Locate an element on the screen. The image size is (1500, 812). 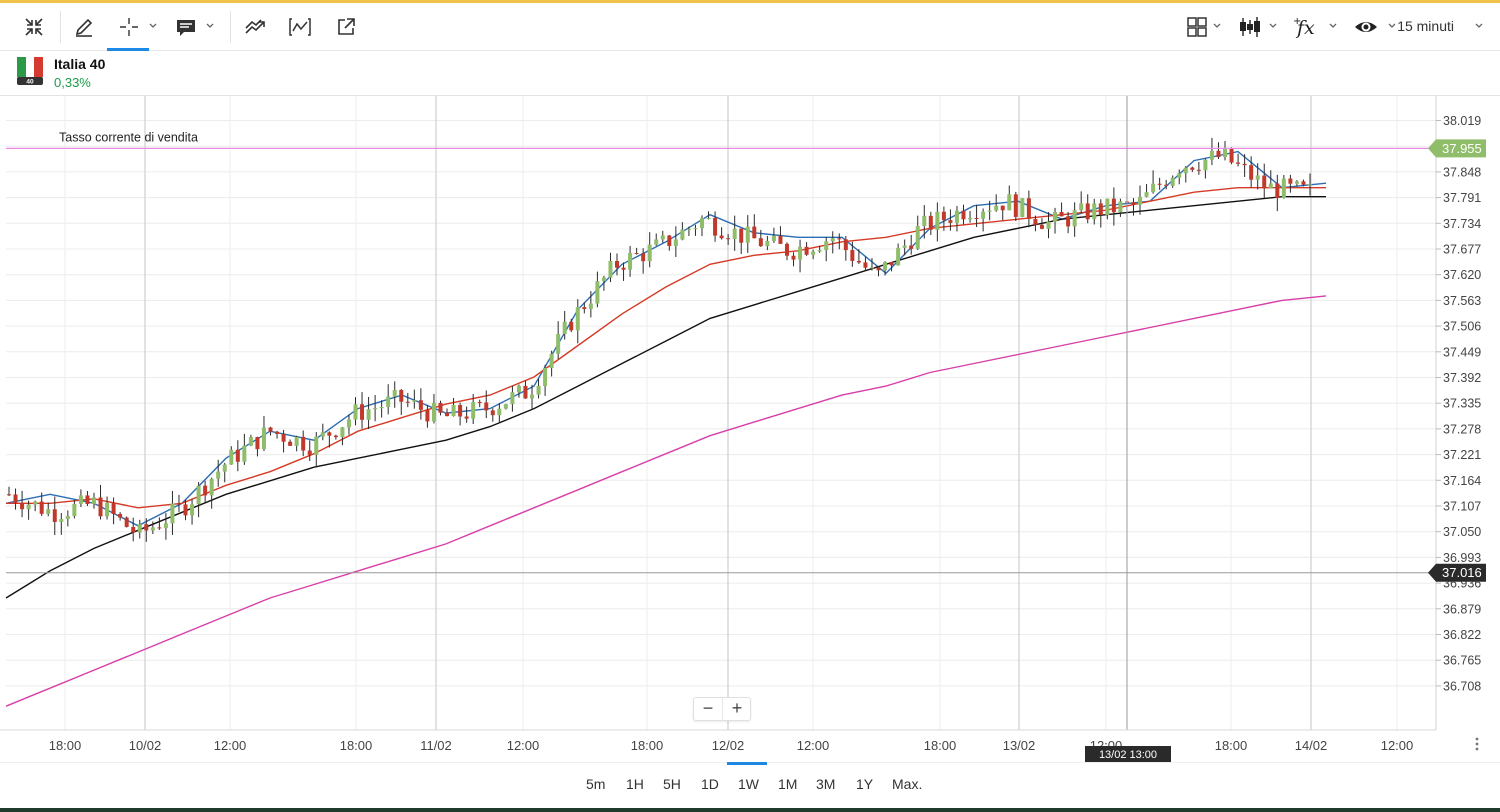
instrument-name: Italia 40 is located at coordinates (80, 64).